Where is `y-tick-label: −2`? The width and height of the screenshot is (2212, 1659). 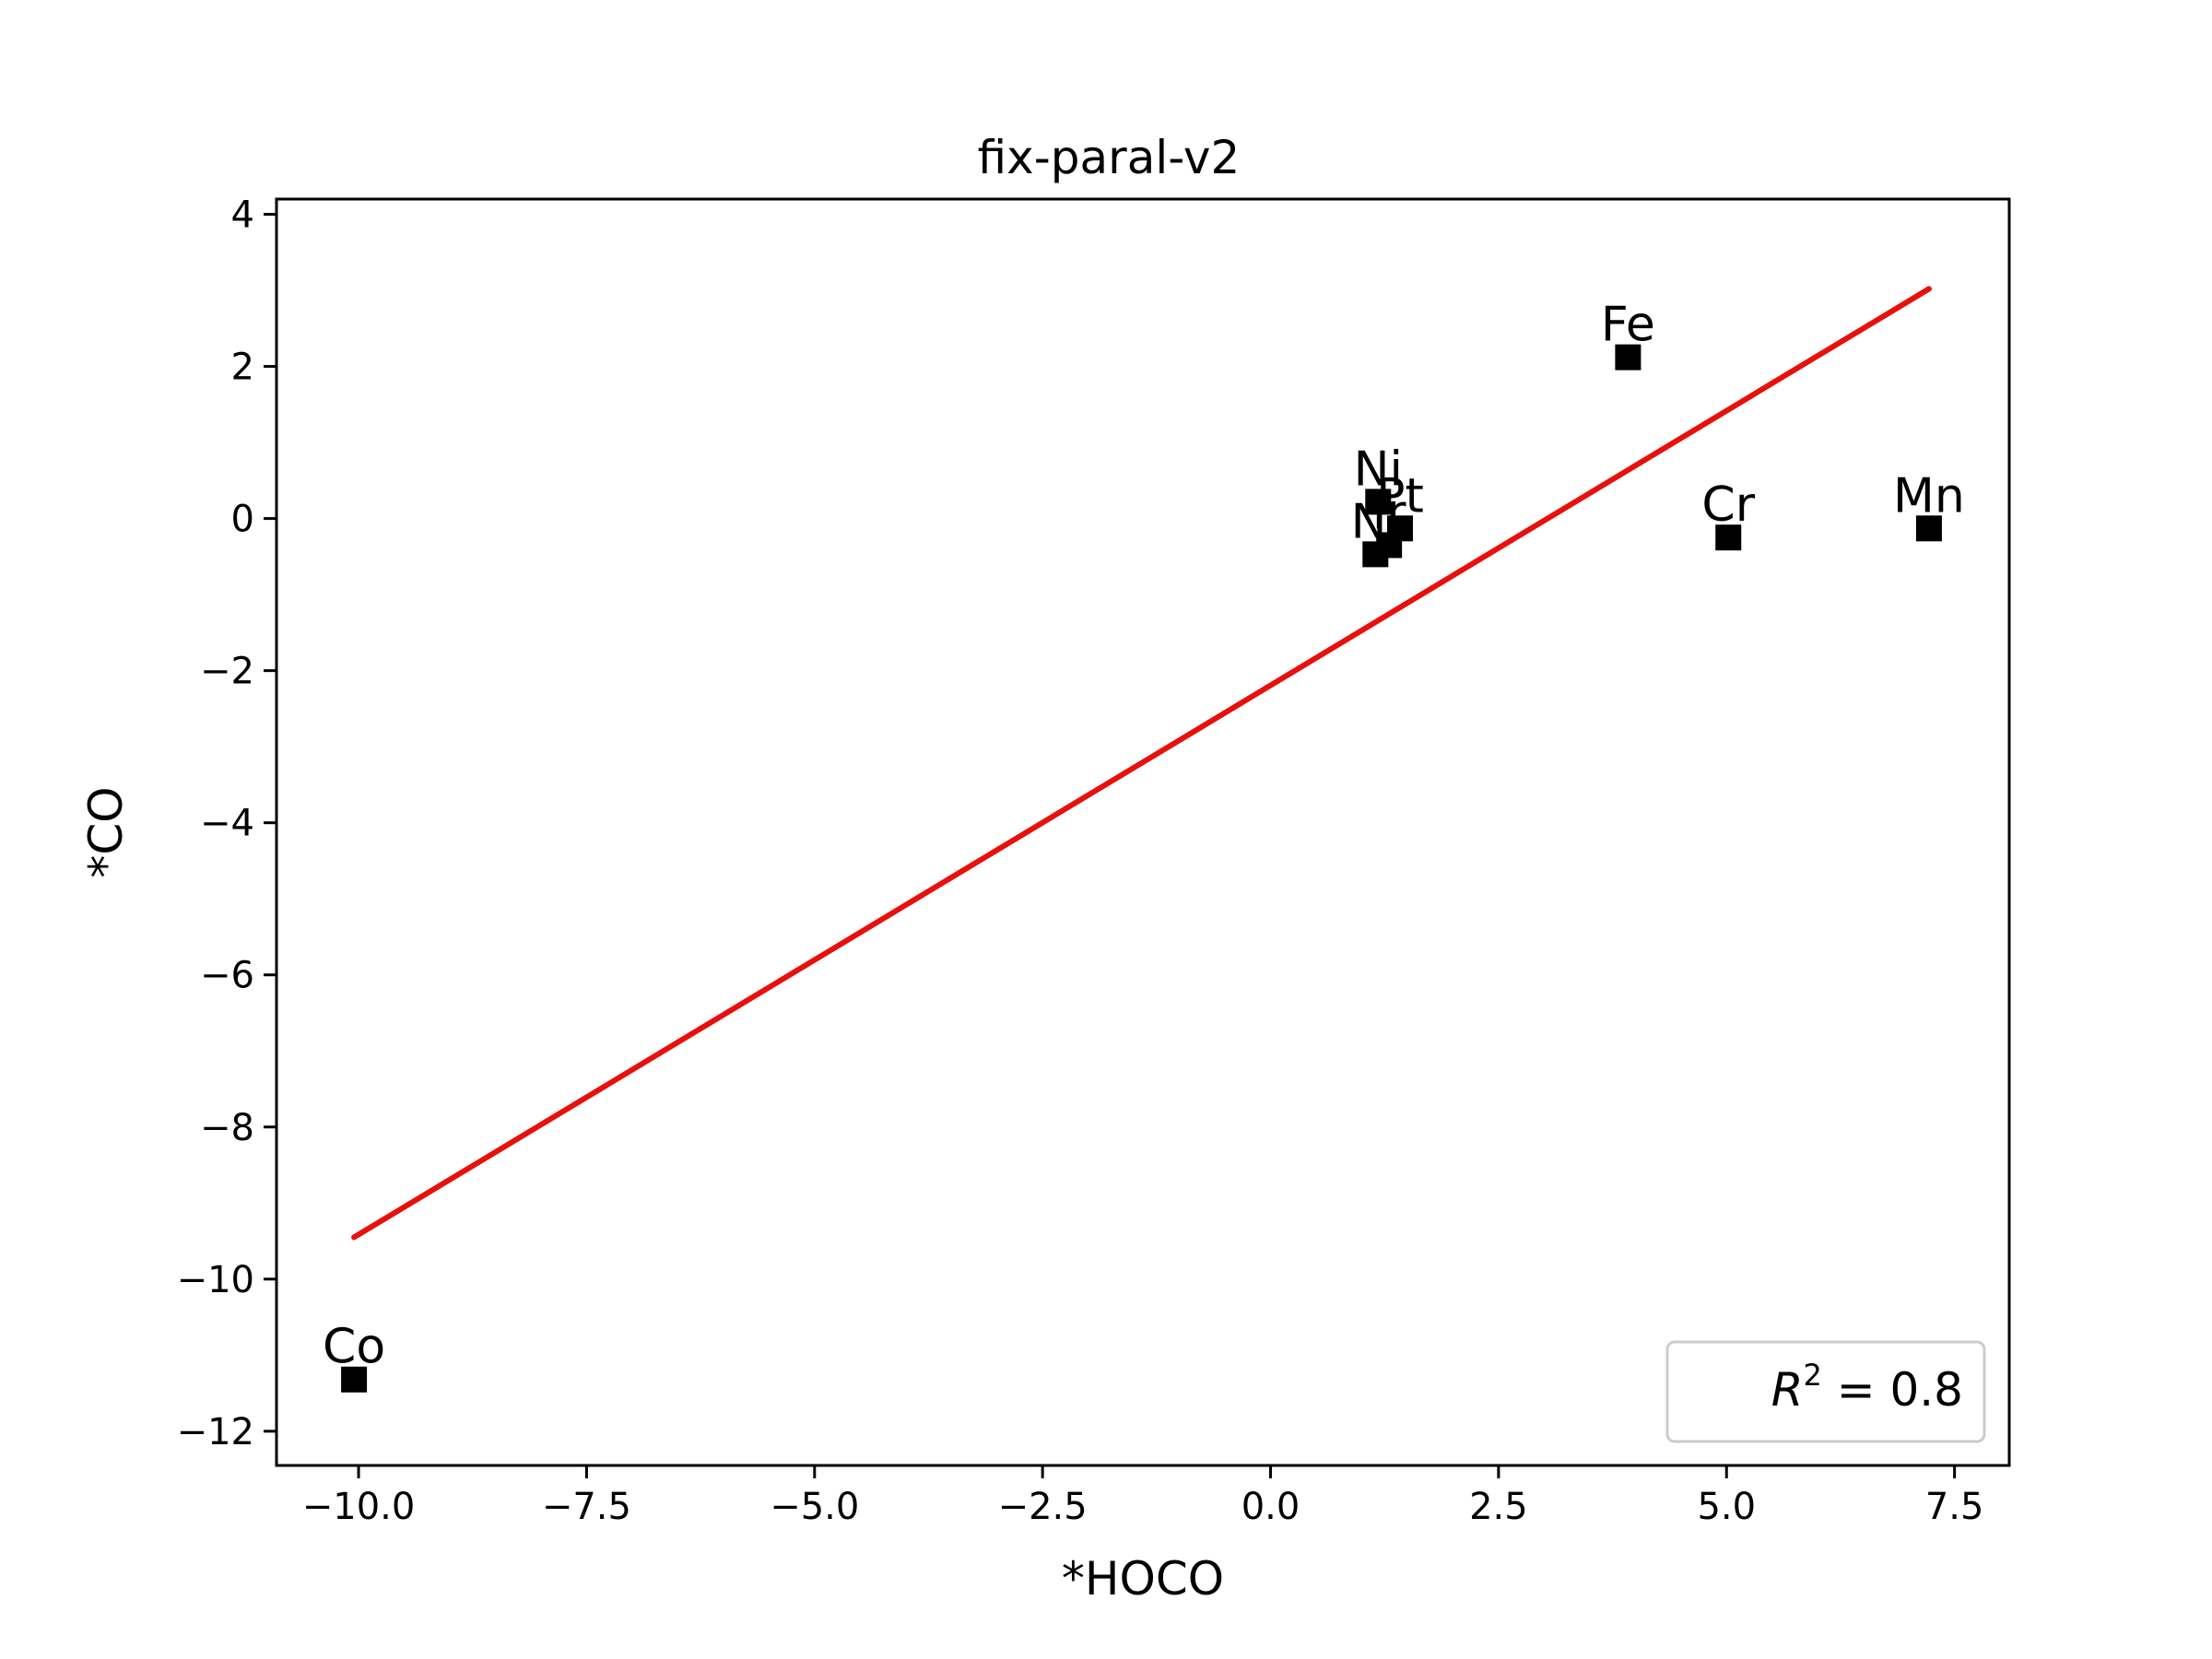
y-tick-label: −2 is located at coordinates (227, 672).